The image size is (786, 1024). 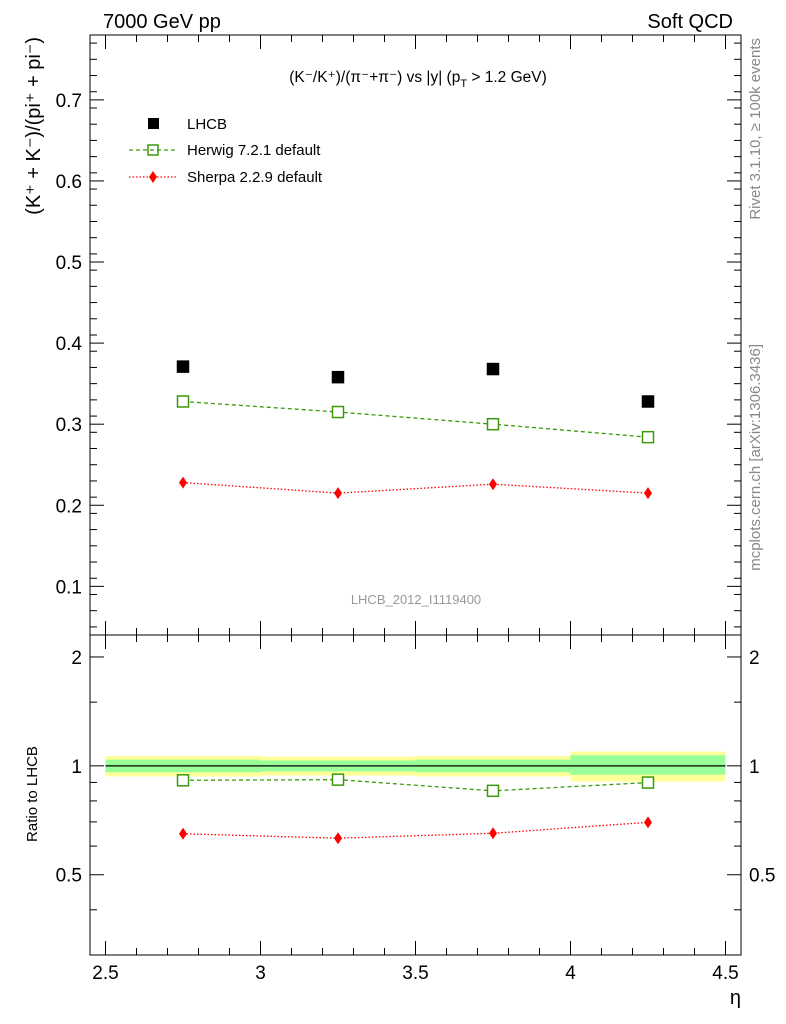 What do you see at coordinates (415, 766) in the screenshot?
I see `ratio-uncertainty-bands` at bounding box center [415, 766].